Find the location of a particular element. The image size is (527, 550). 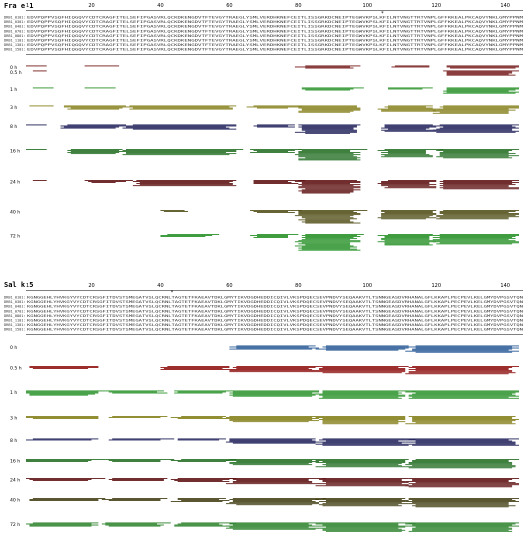

allele-name: DRB1_0401: is located at coordinates (15, 307).